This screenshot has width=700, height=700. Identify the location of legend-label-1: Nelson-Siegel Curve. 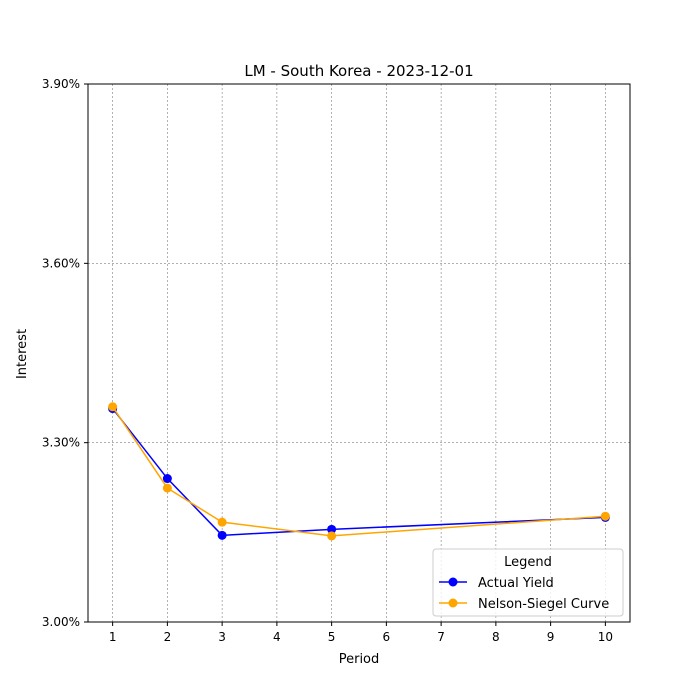
(543, 604).